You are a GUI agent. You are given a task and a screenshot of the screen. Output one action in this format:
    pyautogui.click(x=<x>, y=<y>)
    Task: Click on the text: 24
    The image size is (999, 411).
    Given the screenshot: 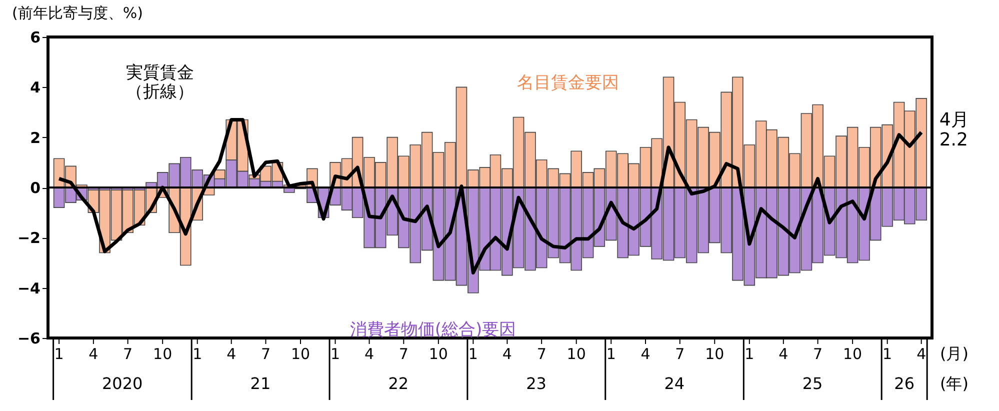 What is the action you would take?
    pyautogui.click(x=674, y=383)
    